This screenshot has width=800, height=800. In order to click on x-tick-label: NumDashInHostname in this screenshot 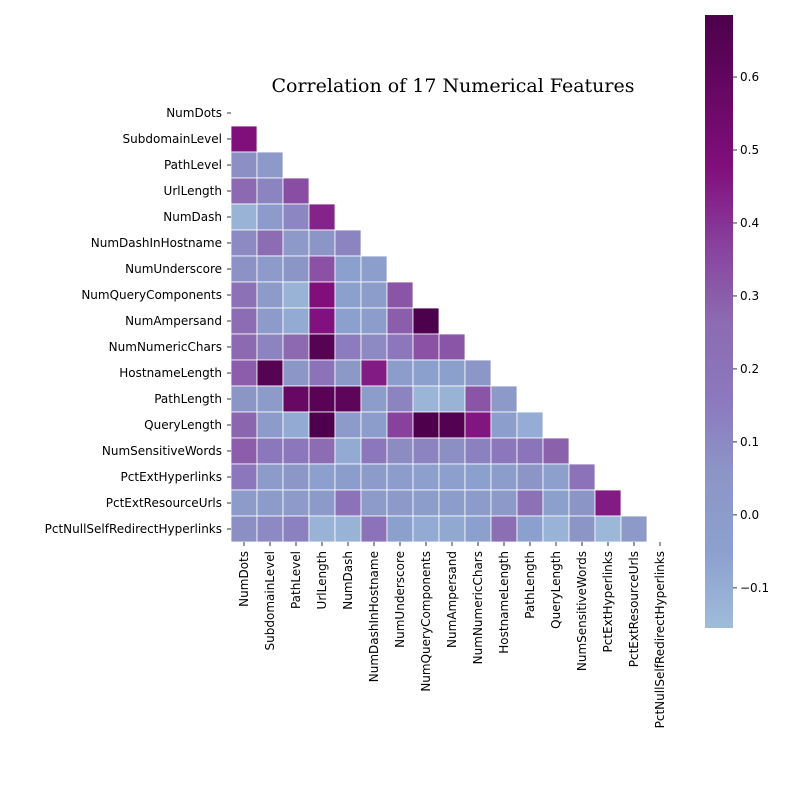, I will do `click(374, 616)`.